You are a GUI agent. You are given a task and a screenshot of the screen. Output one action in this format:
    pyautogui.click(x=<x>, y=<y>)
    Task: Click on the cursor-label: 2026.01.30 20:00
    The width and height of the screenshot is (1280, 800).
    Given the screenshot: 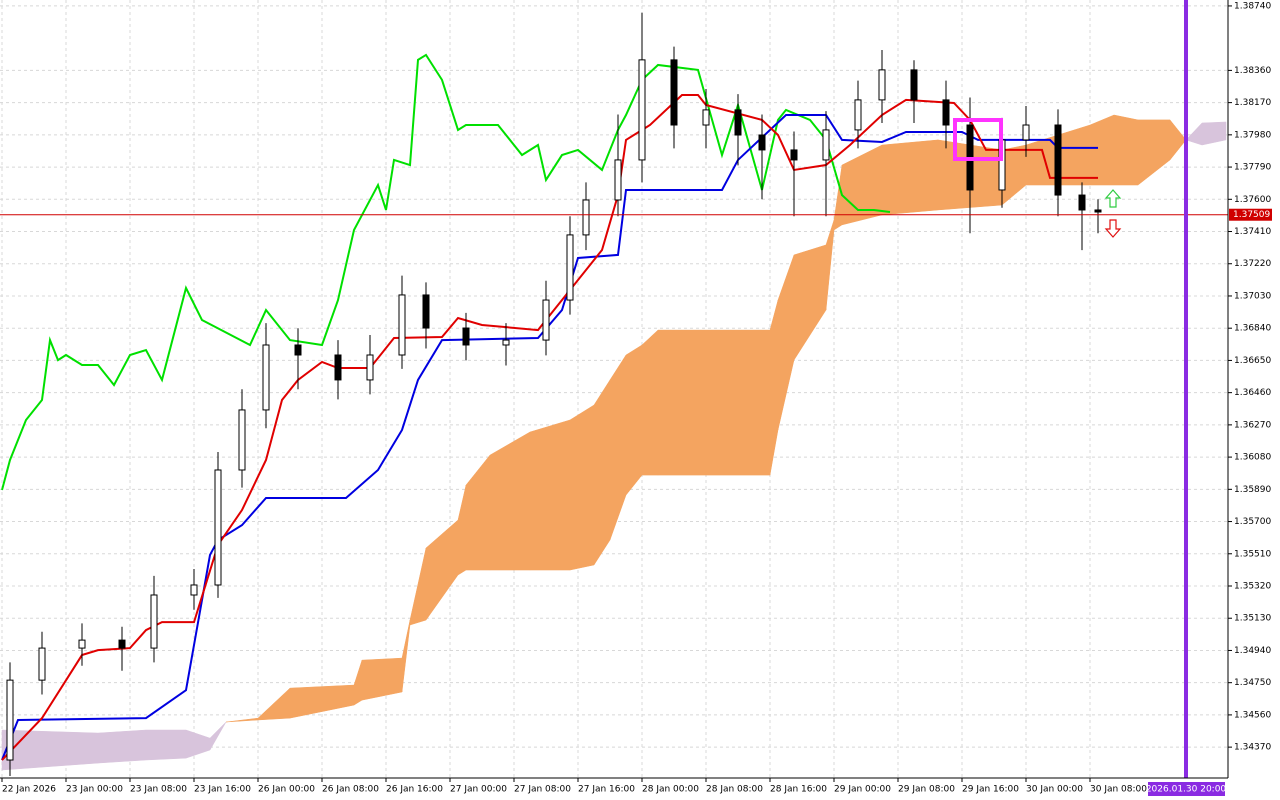 What is the action you would take?
    pyautogui.click(x=1186, y=790)
    